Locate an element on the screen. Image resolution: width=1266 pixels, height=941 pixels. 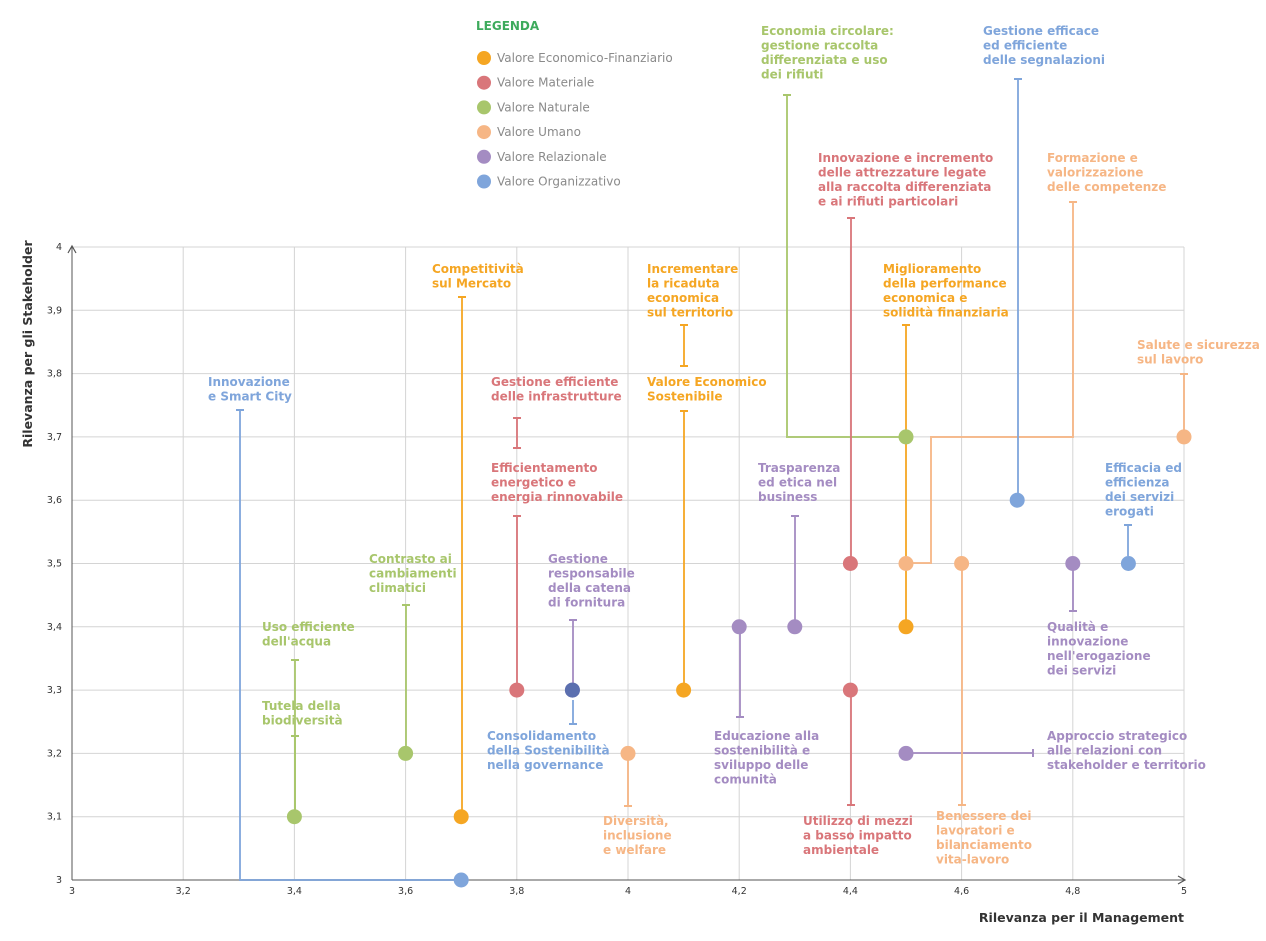
point-label-line: differenziata e uso is located at coordinates (824, 60).